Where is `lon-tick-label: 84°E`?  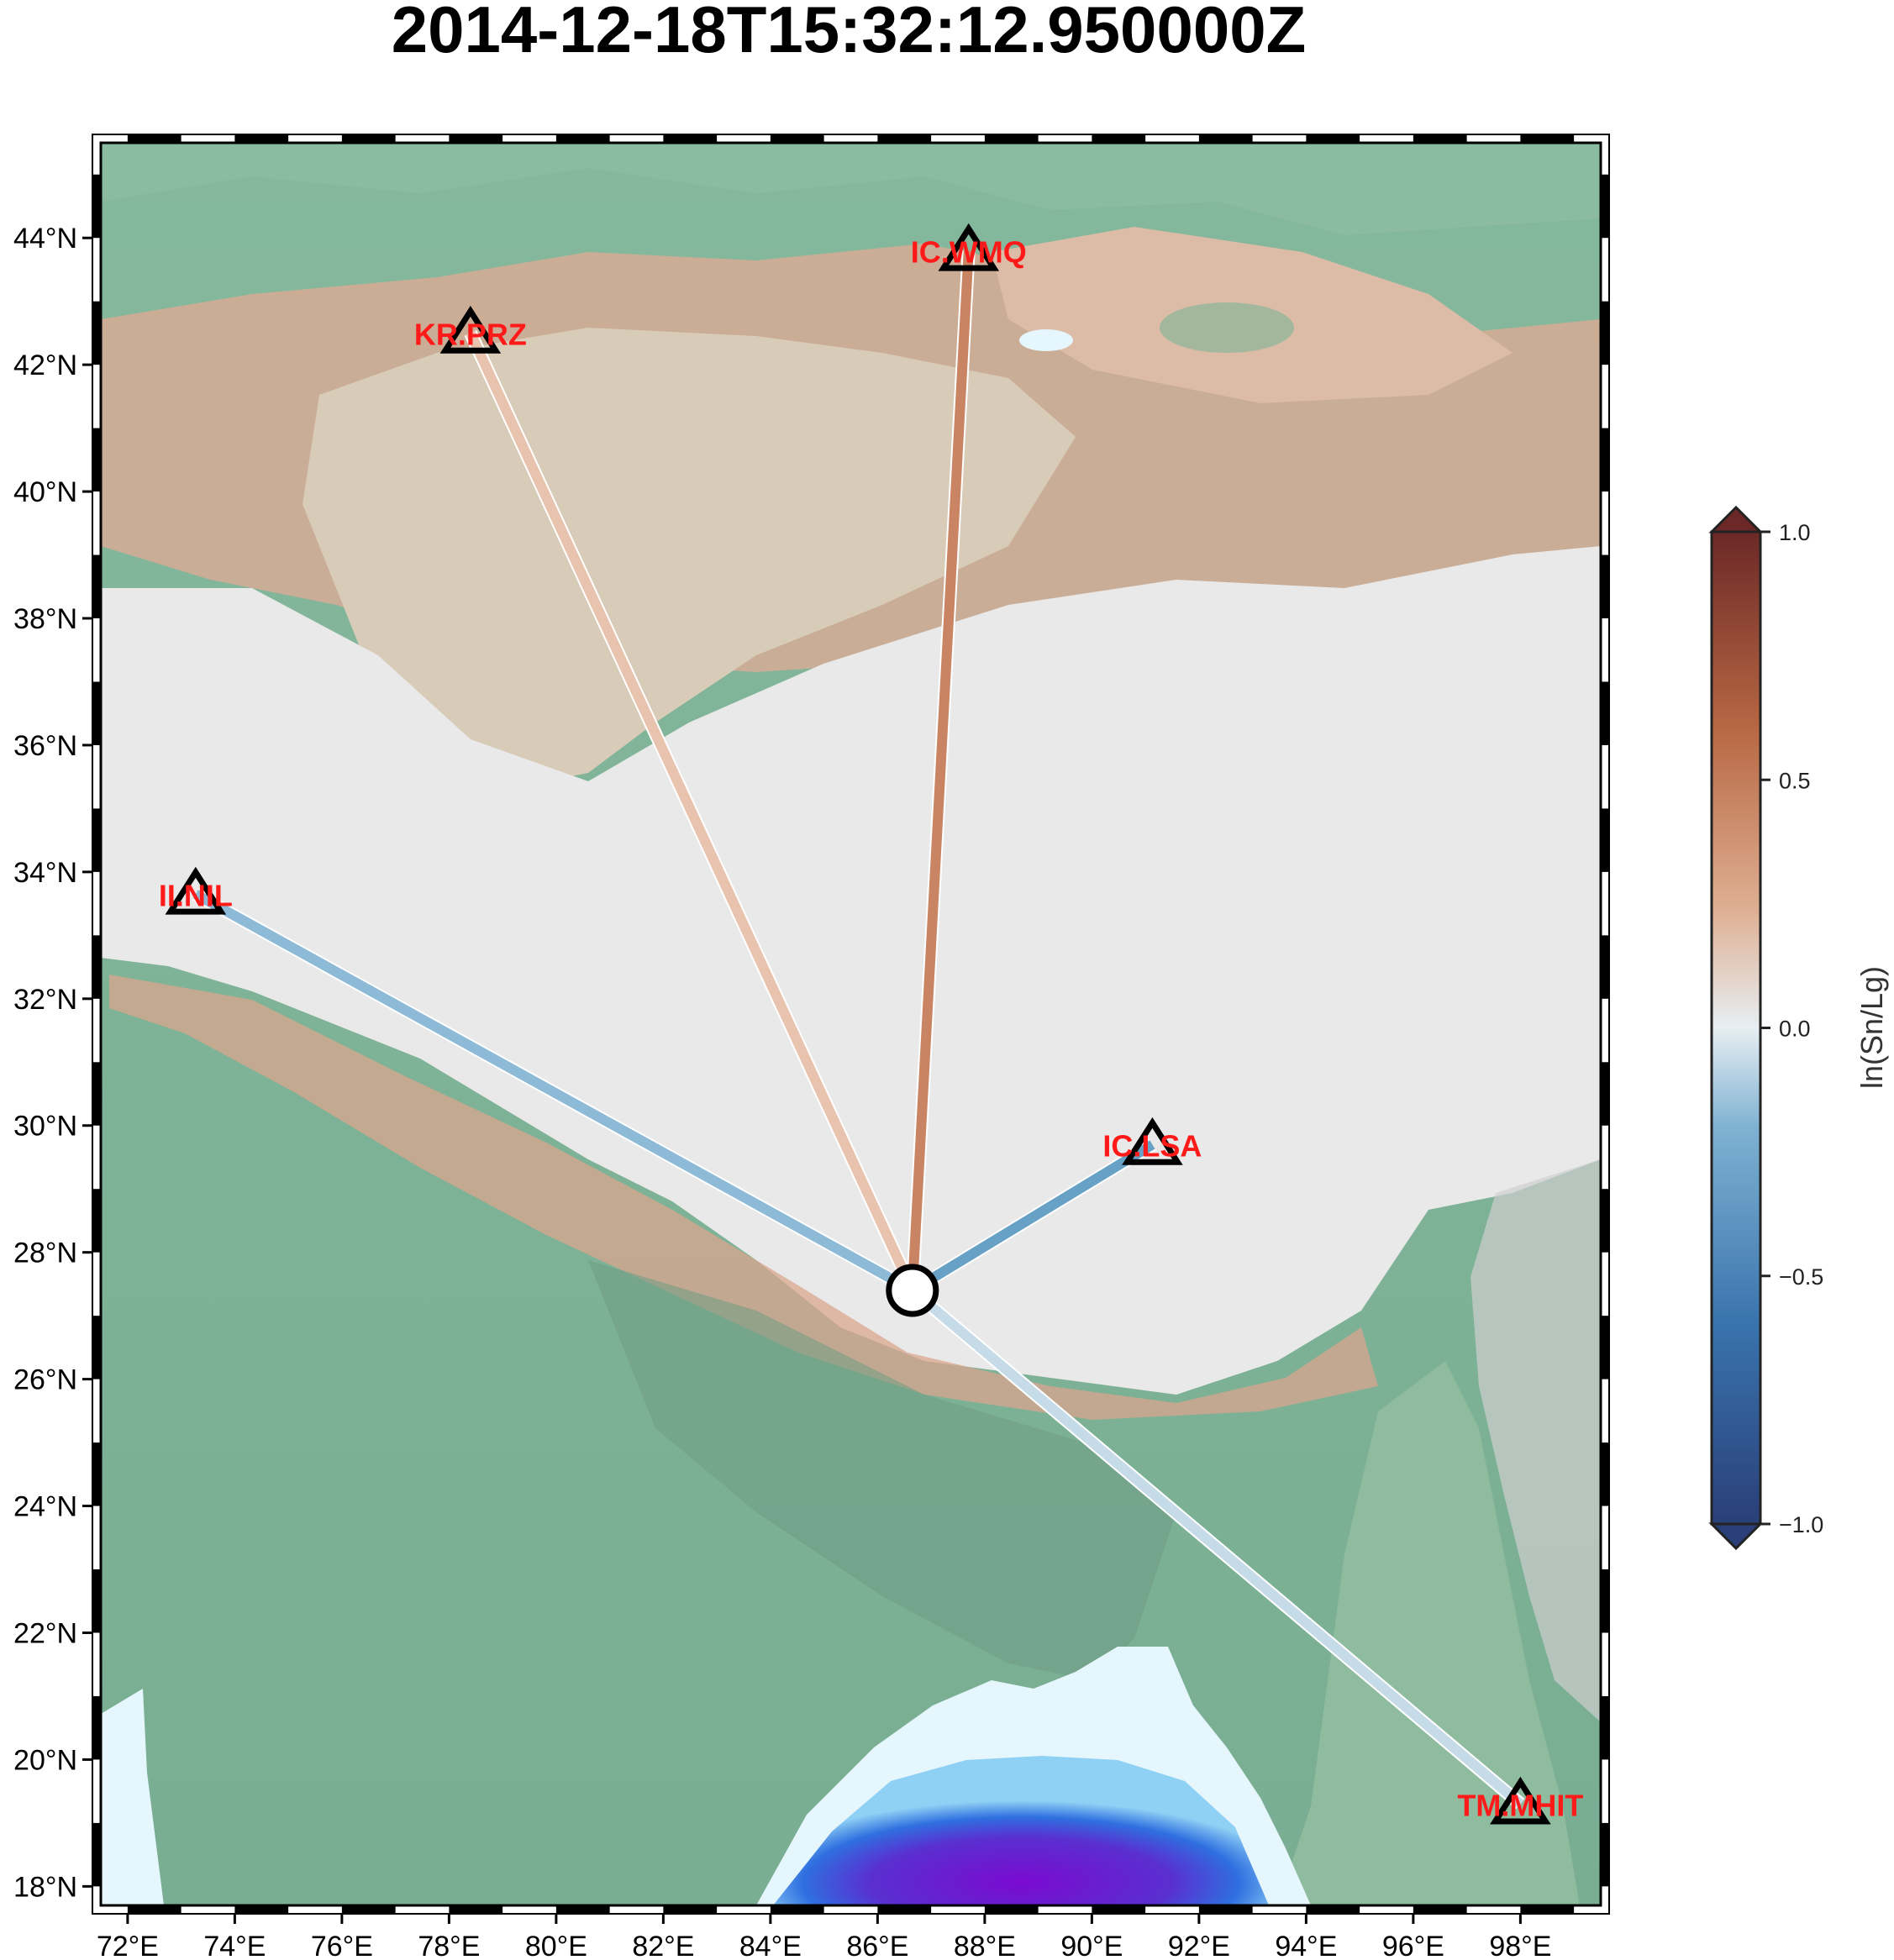
lon-tick-label: 84°E is located at coordinates (770, 1945).